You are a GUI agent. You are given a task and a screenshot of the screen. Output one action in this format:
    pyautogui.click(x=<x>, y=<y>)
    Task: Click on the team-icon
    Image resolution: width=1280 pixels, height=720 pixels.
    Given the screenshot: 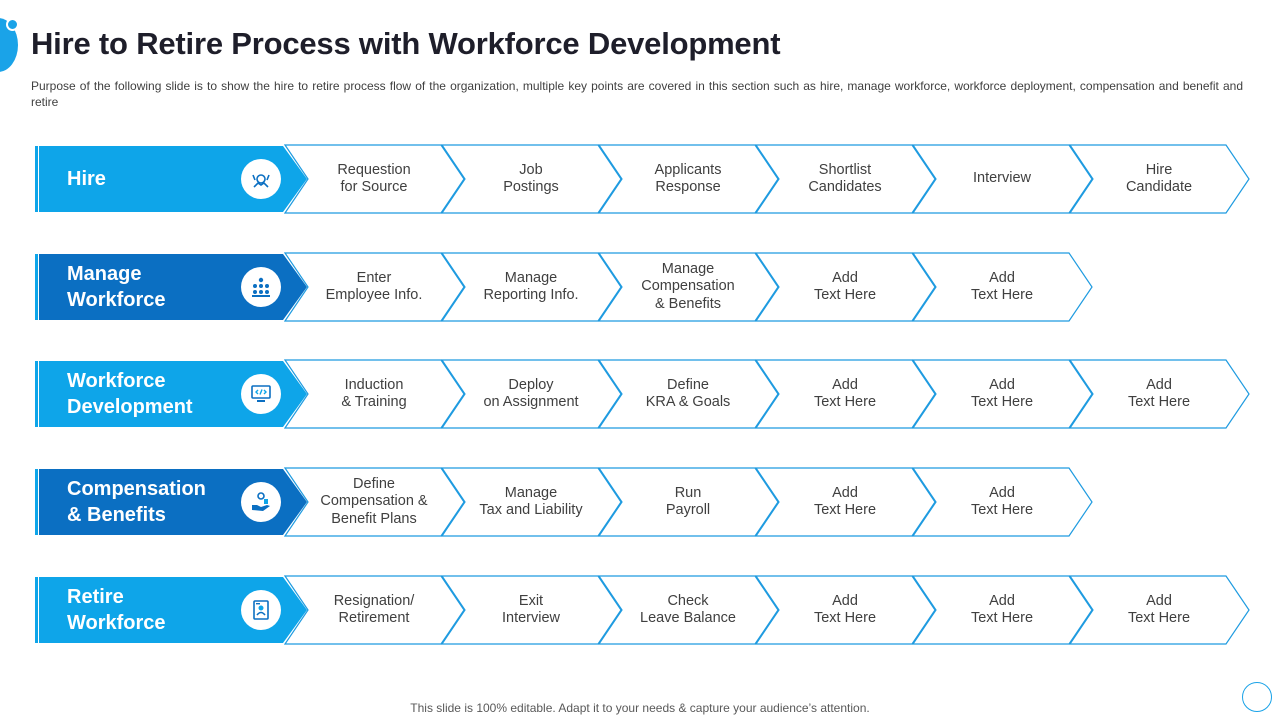 What is the action you would take?
    pyautogui.click(x=261, y=287)
    